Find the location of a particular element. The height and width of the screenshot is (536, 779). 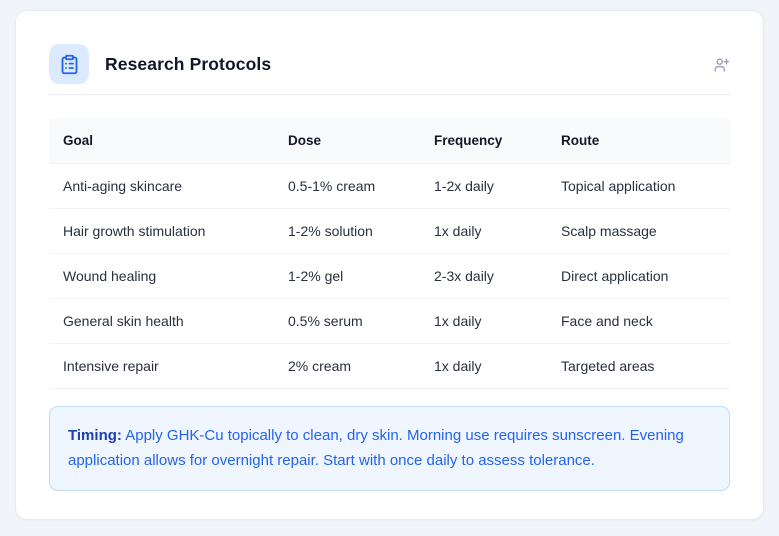

cell-route: Topical application is located at coordinates (638, 186).